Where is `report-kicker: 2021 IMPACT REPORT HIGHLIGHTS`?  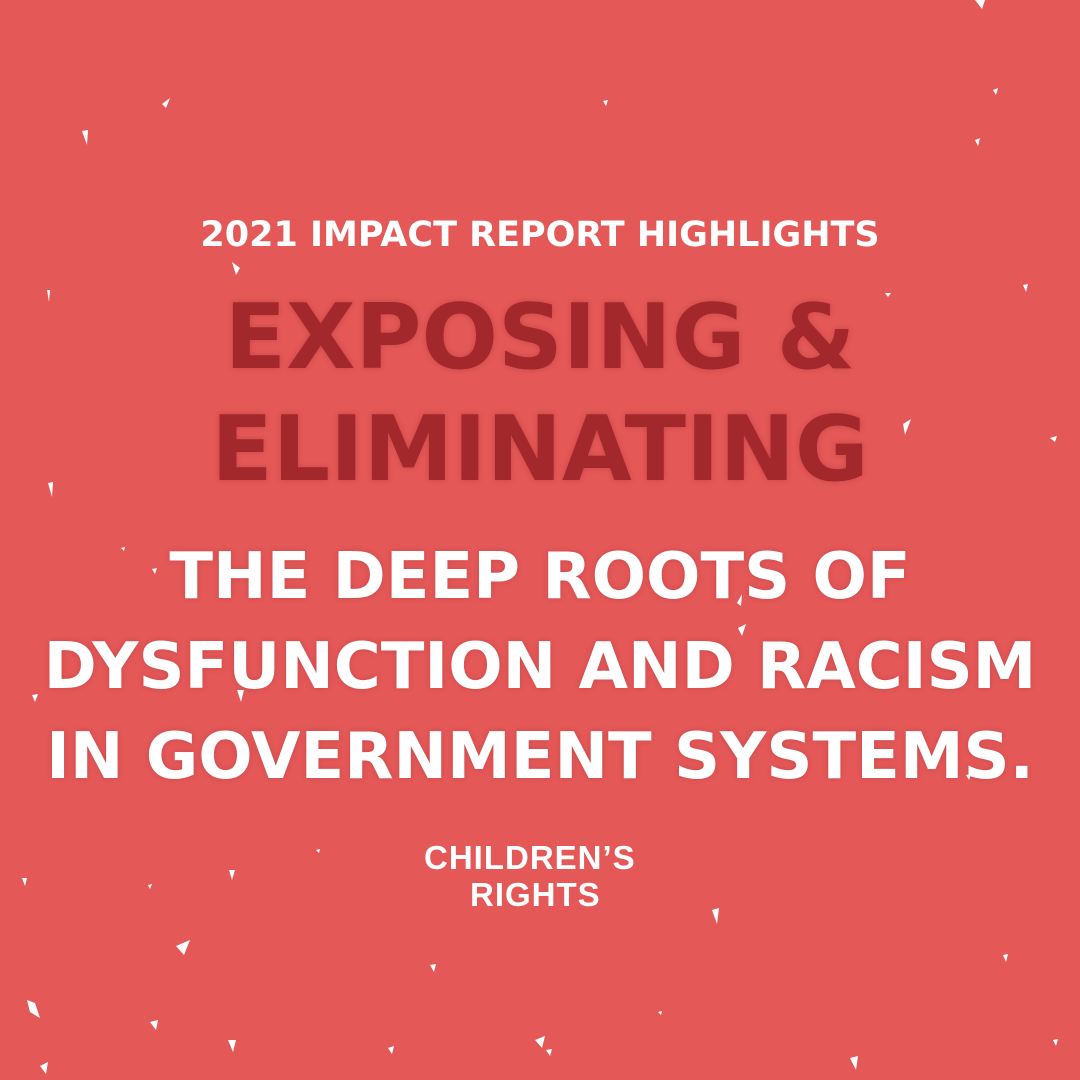 report-kicker: 2021 IMPACT REPORT HIGHLIGHTS is located at coordinates (540, 235).